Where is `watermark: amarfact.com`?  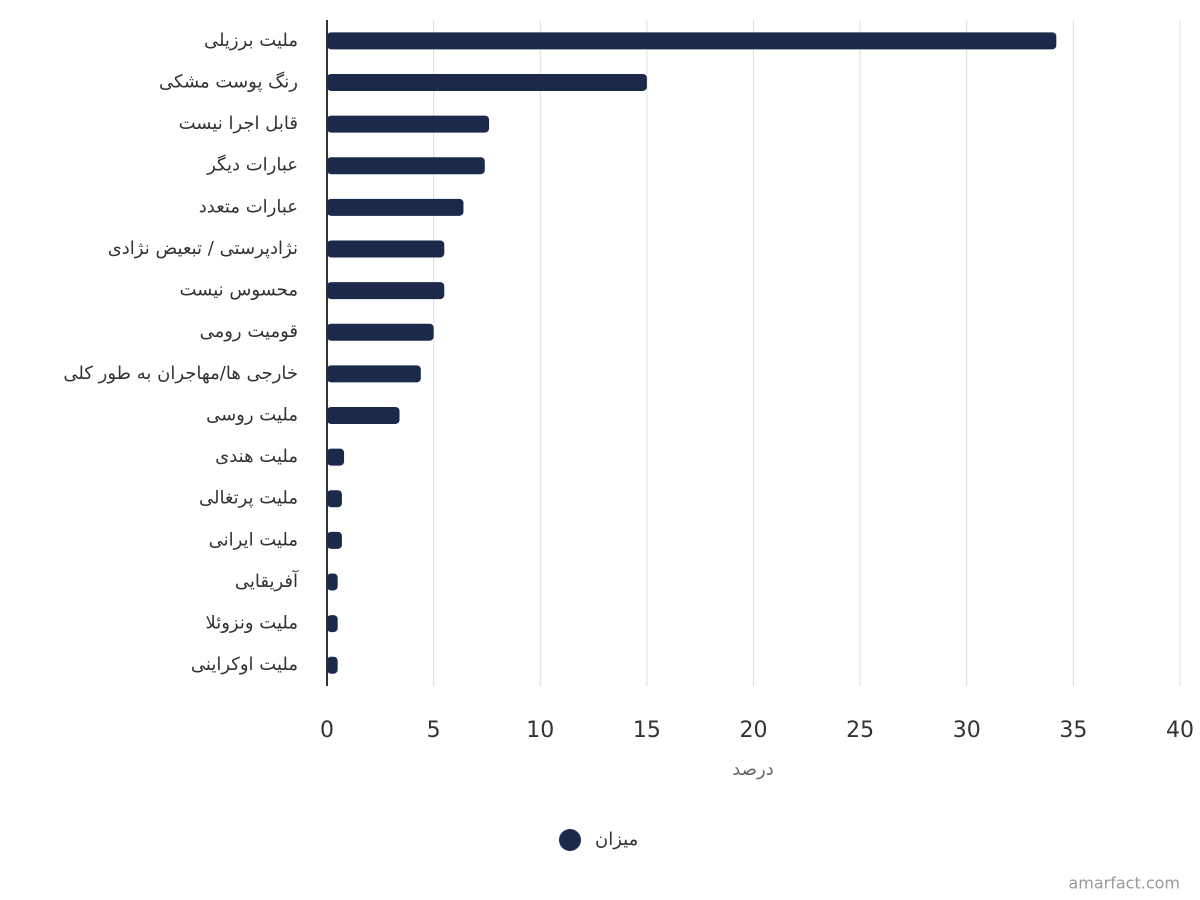 watermark: amarfact.com is located at coordinates (1124, 883).